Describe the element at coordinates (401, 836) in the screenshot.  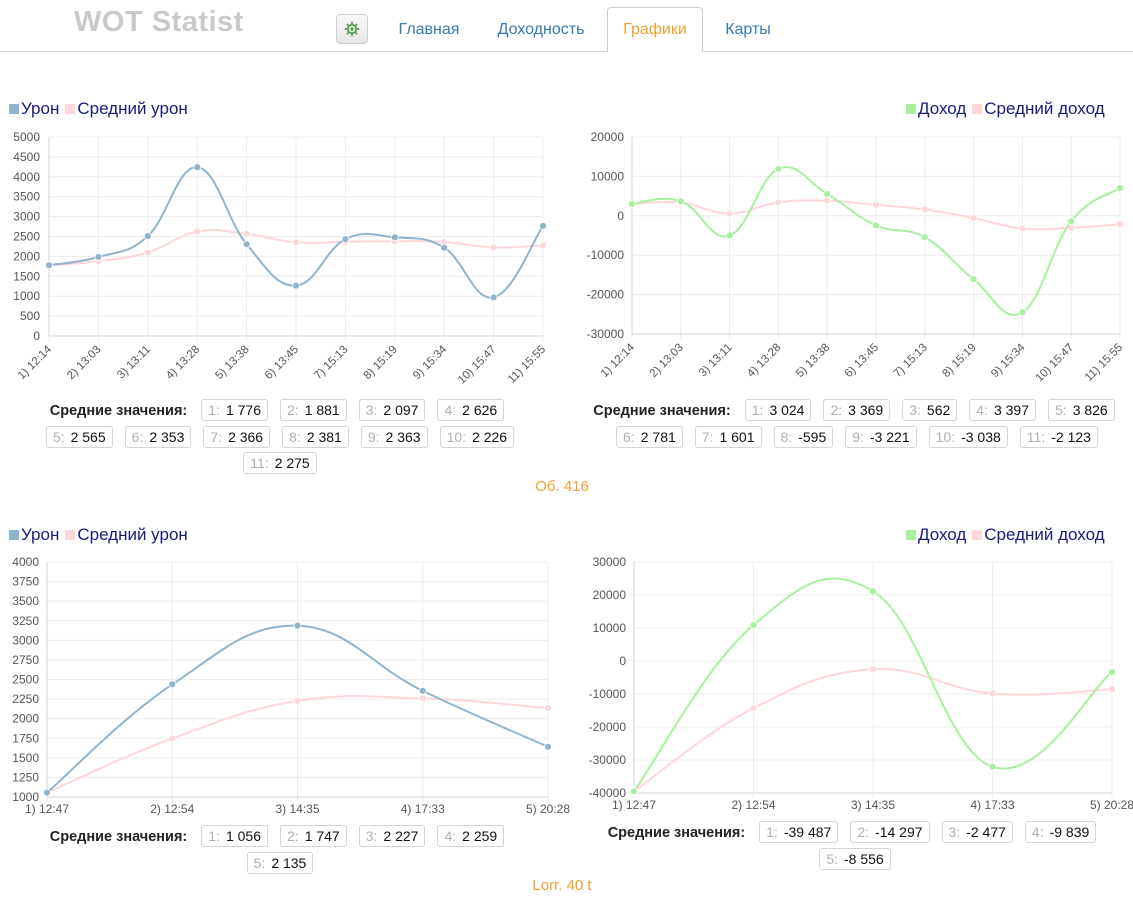
I see `average-value: 2 227` at that location.